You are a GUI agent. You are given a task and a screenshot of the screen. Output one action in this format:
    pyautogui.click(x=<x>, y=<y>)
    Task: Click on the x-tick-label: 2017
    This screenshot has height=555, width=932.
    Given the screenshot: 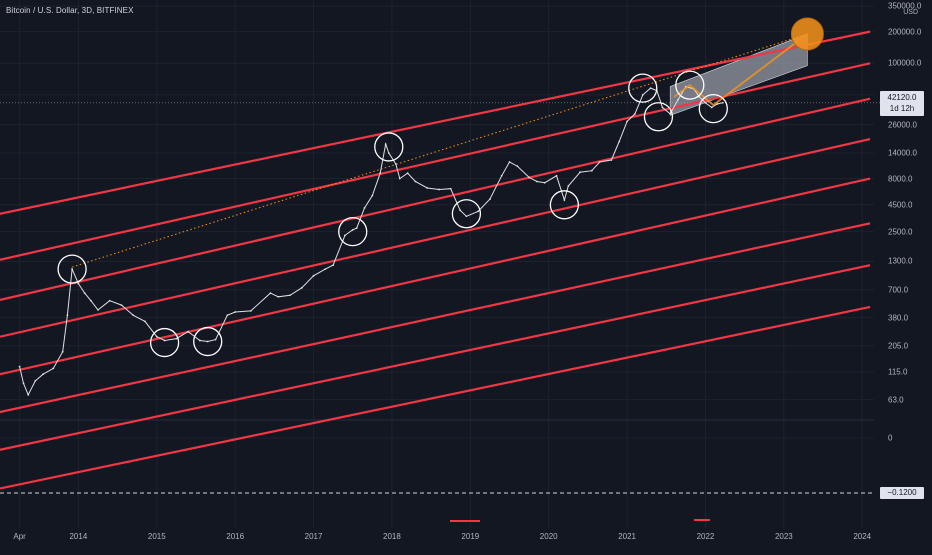 What is the action you would take?
    pyautogui.click(x=313, y=536)
    